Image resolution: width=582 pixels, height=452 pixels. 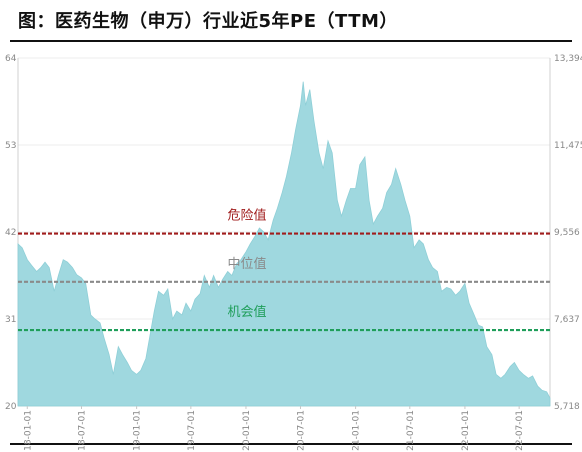 I want to click on reference-label: 危险值, so click(x=246, y=216).